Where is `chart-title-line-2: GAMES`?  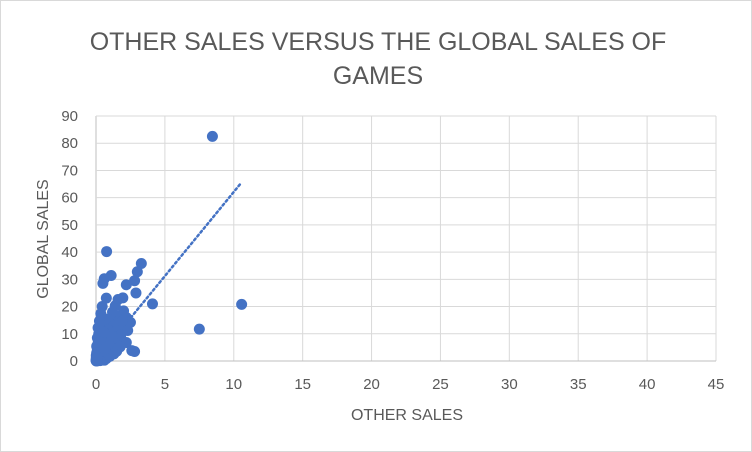 chart-title-line-2: GAMES is located at coordinates (378, 76).